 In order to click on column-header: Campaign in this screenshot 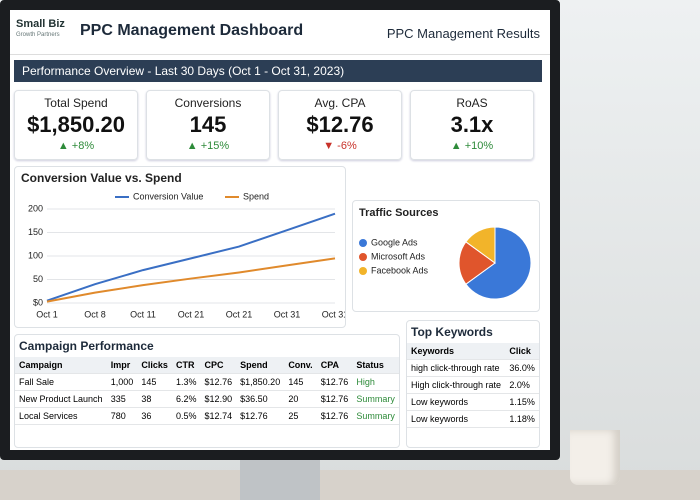, I will do `click(61, 365)`.